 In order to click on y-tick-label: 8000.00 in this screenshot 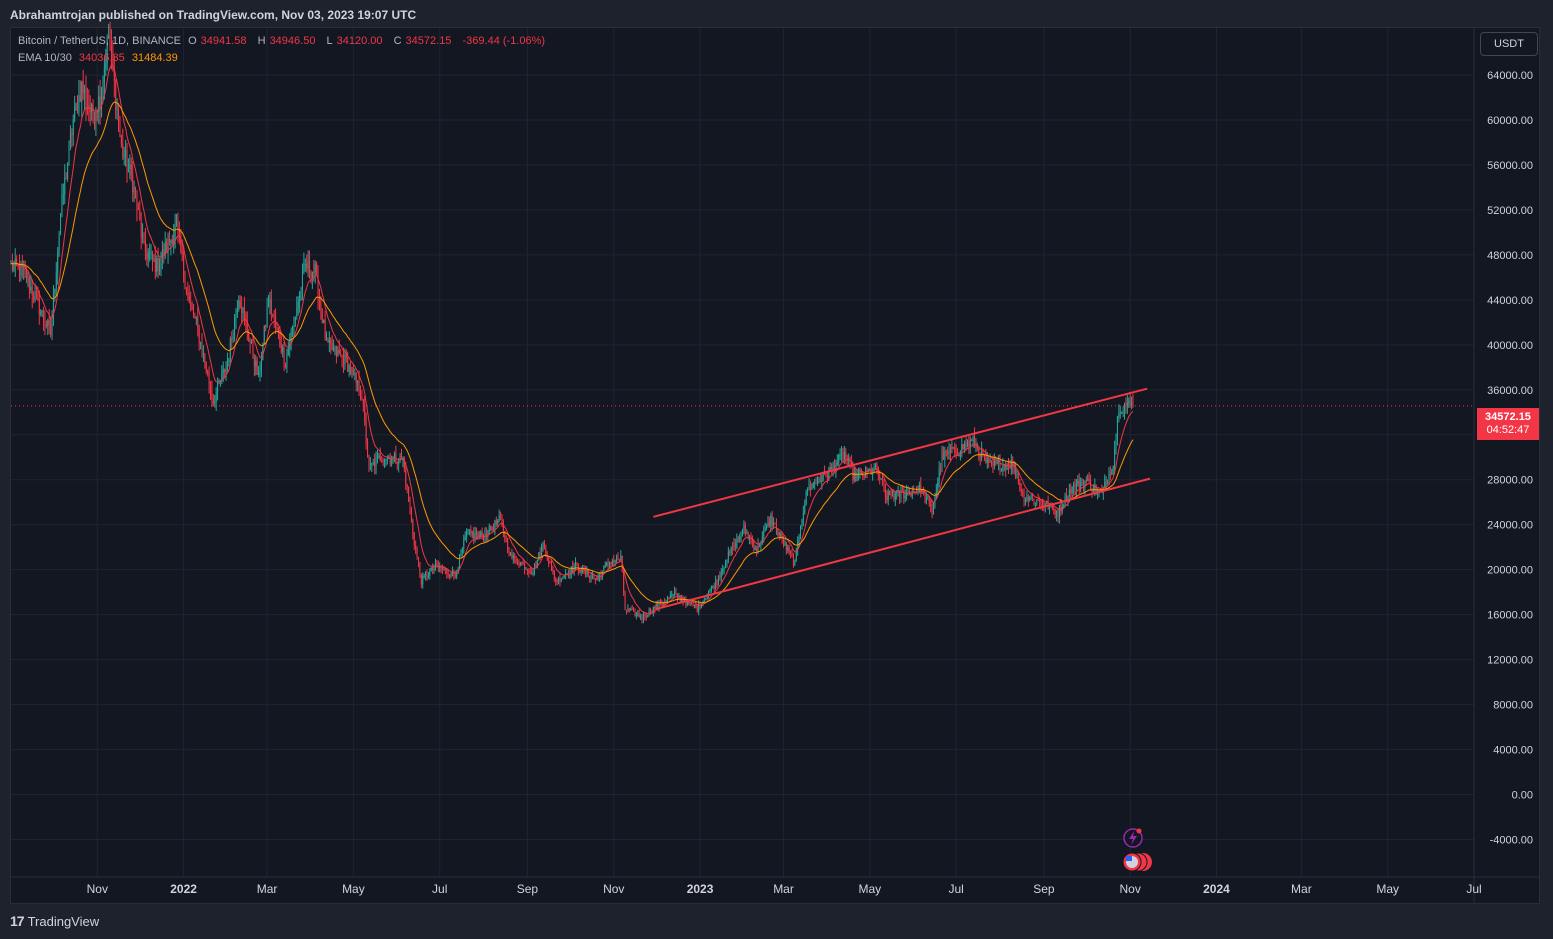, I will do `click(1513, 706)`.